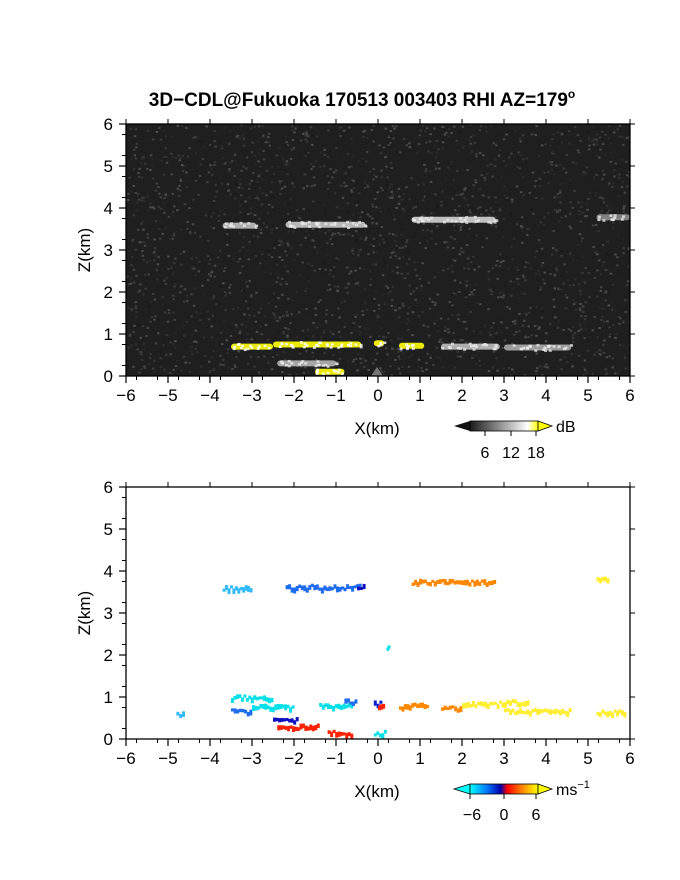 This screenshot has height=880, width=680. I want to click on colorbar-tick: −6, so click(472, 815).